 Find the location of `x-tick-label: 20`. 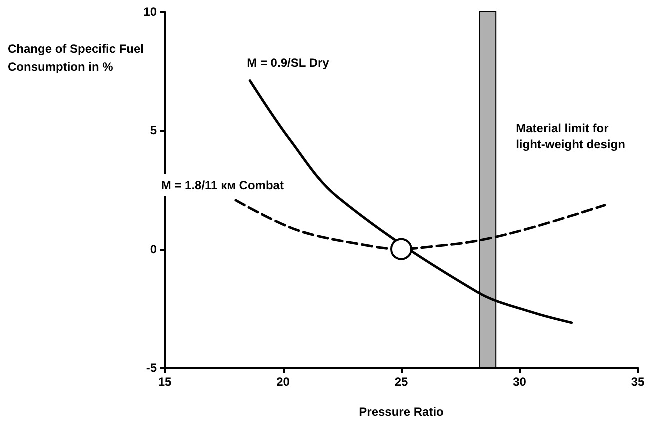

x-tick-label: 20 is located at coordinates (283, 382).